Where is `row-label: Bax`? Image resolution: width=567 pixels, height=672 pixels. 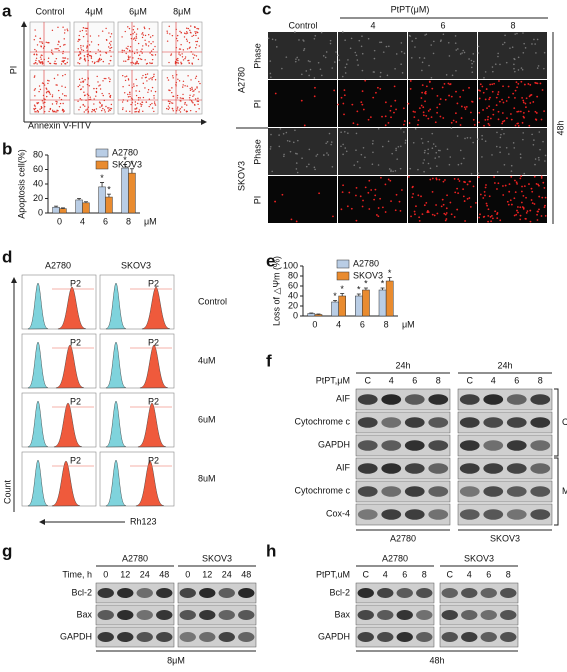 row-label: Bax is located at coordinates (342, 614).